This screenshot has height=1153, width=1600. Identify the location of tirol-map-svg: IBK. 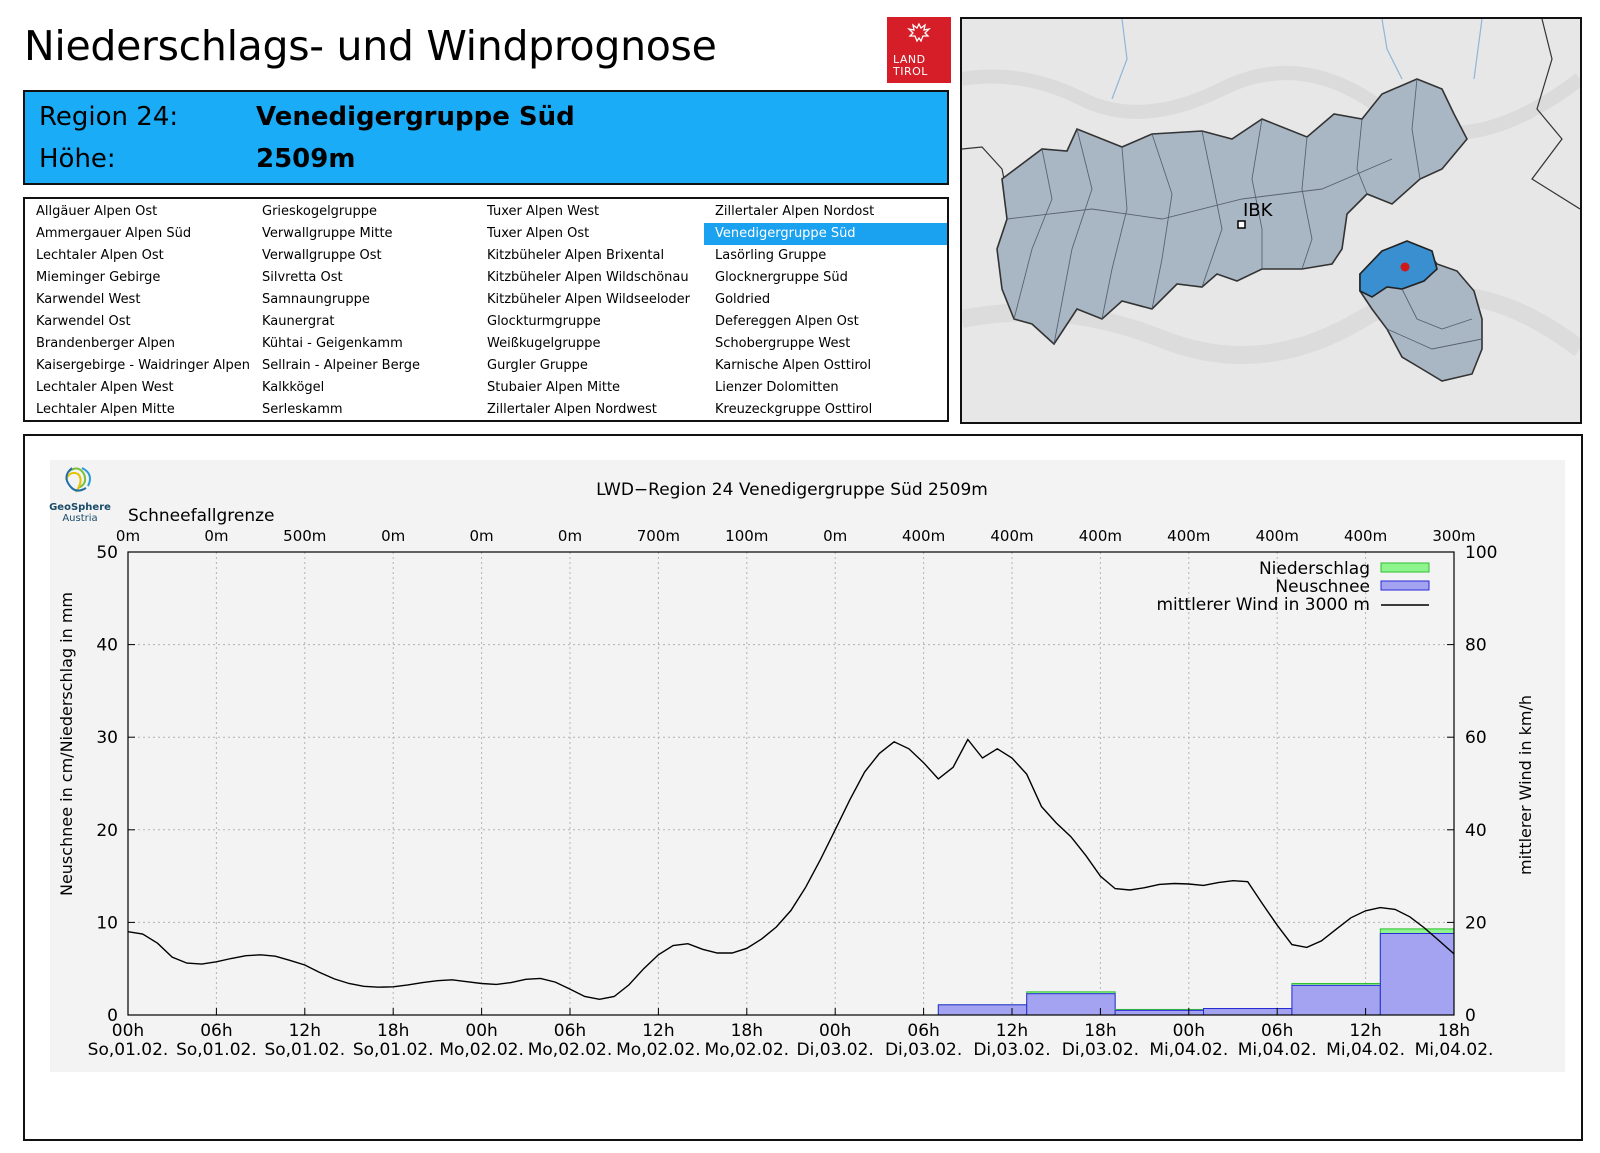
(1271, 220).